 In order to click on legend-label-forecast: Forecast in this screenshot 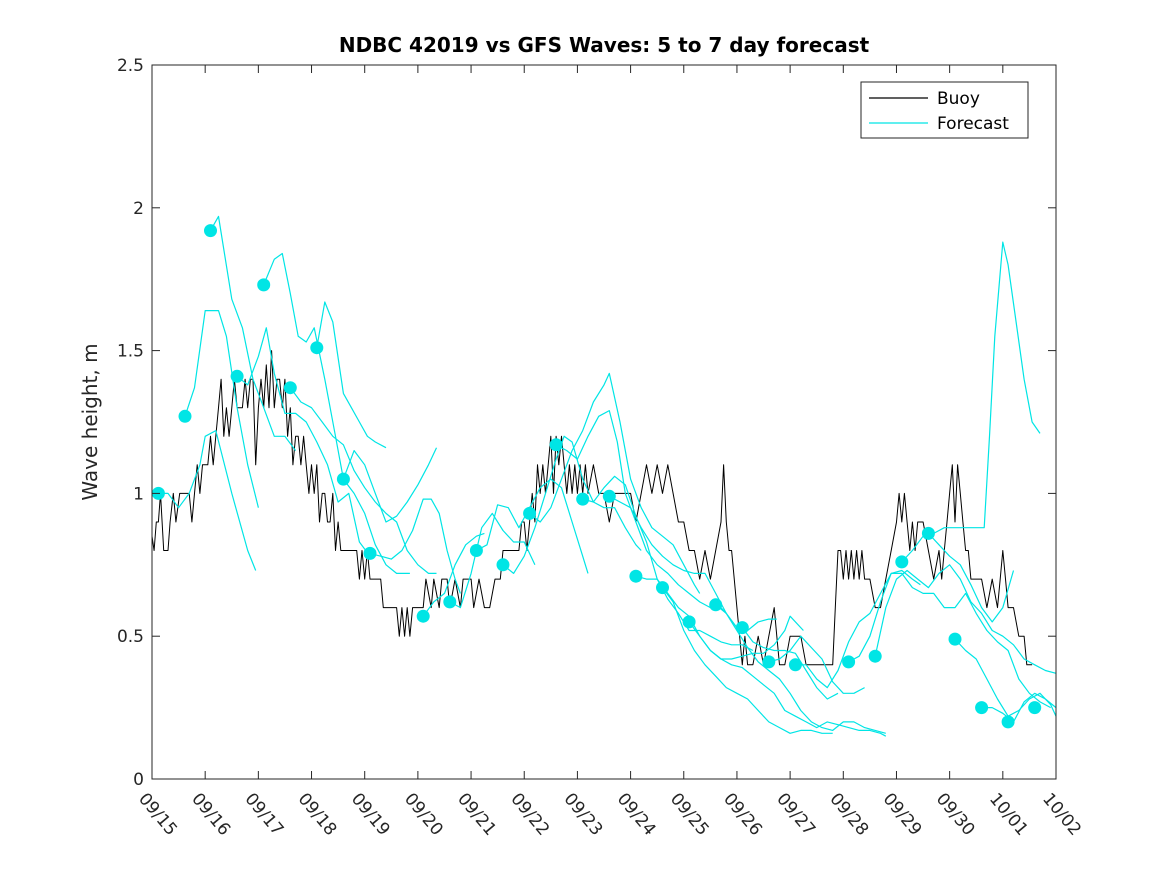, I will do `click(973, 124)`.